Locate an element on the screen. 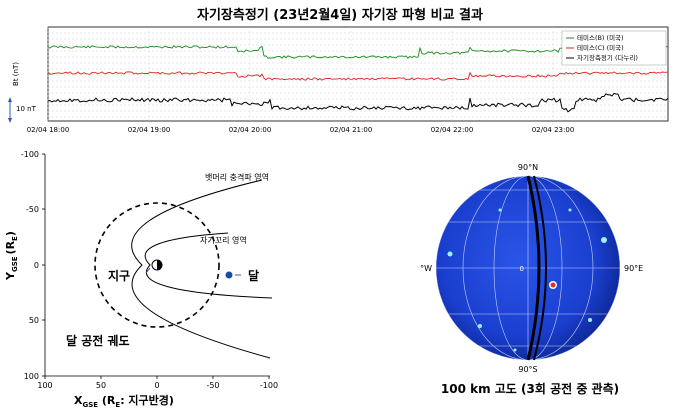  orbit-track-line is located at coordinates (533, 268).